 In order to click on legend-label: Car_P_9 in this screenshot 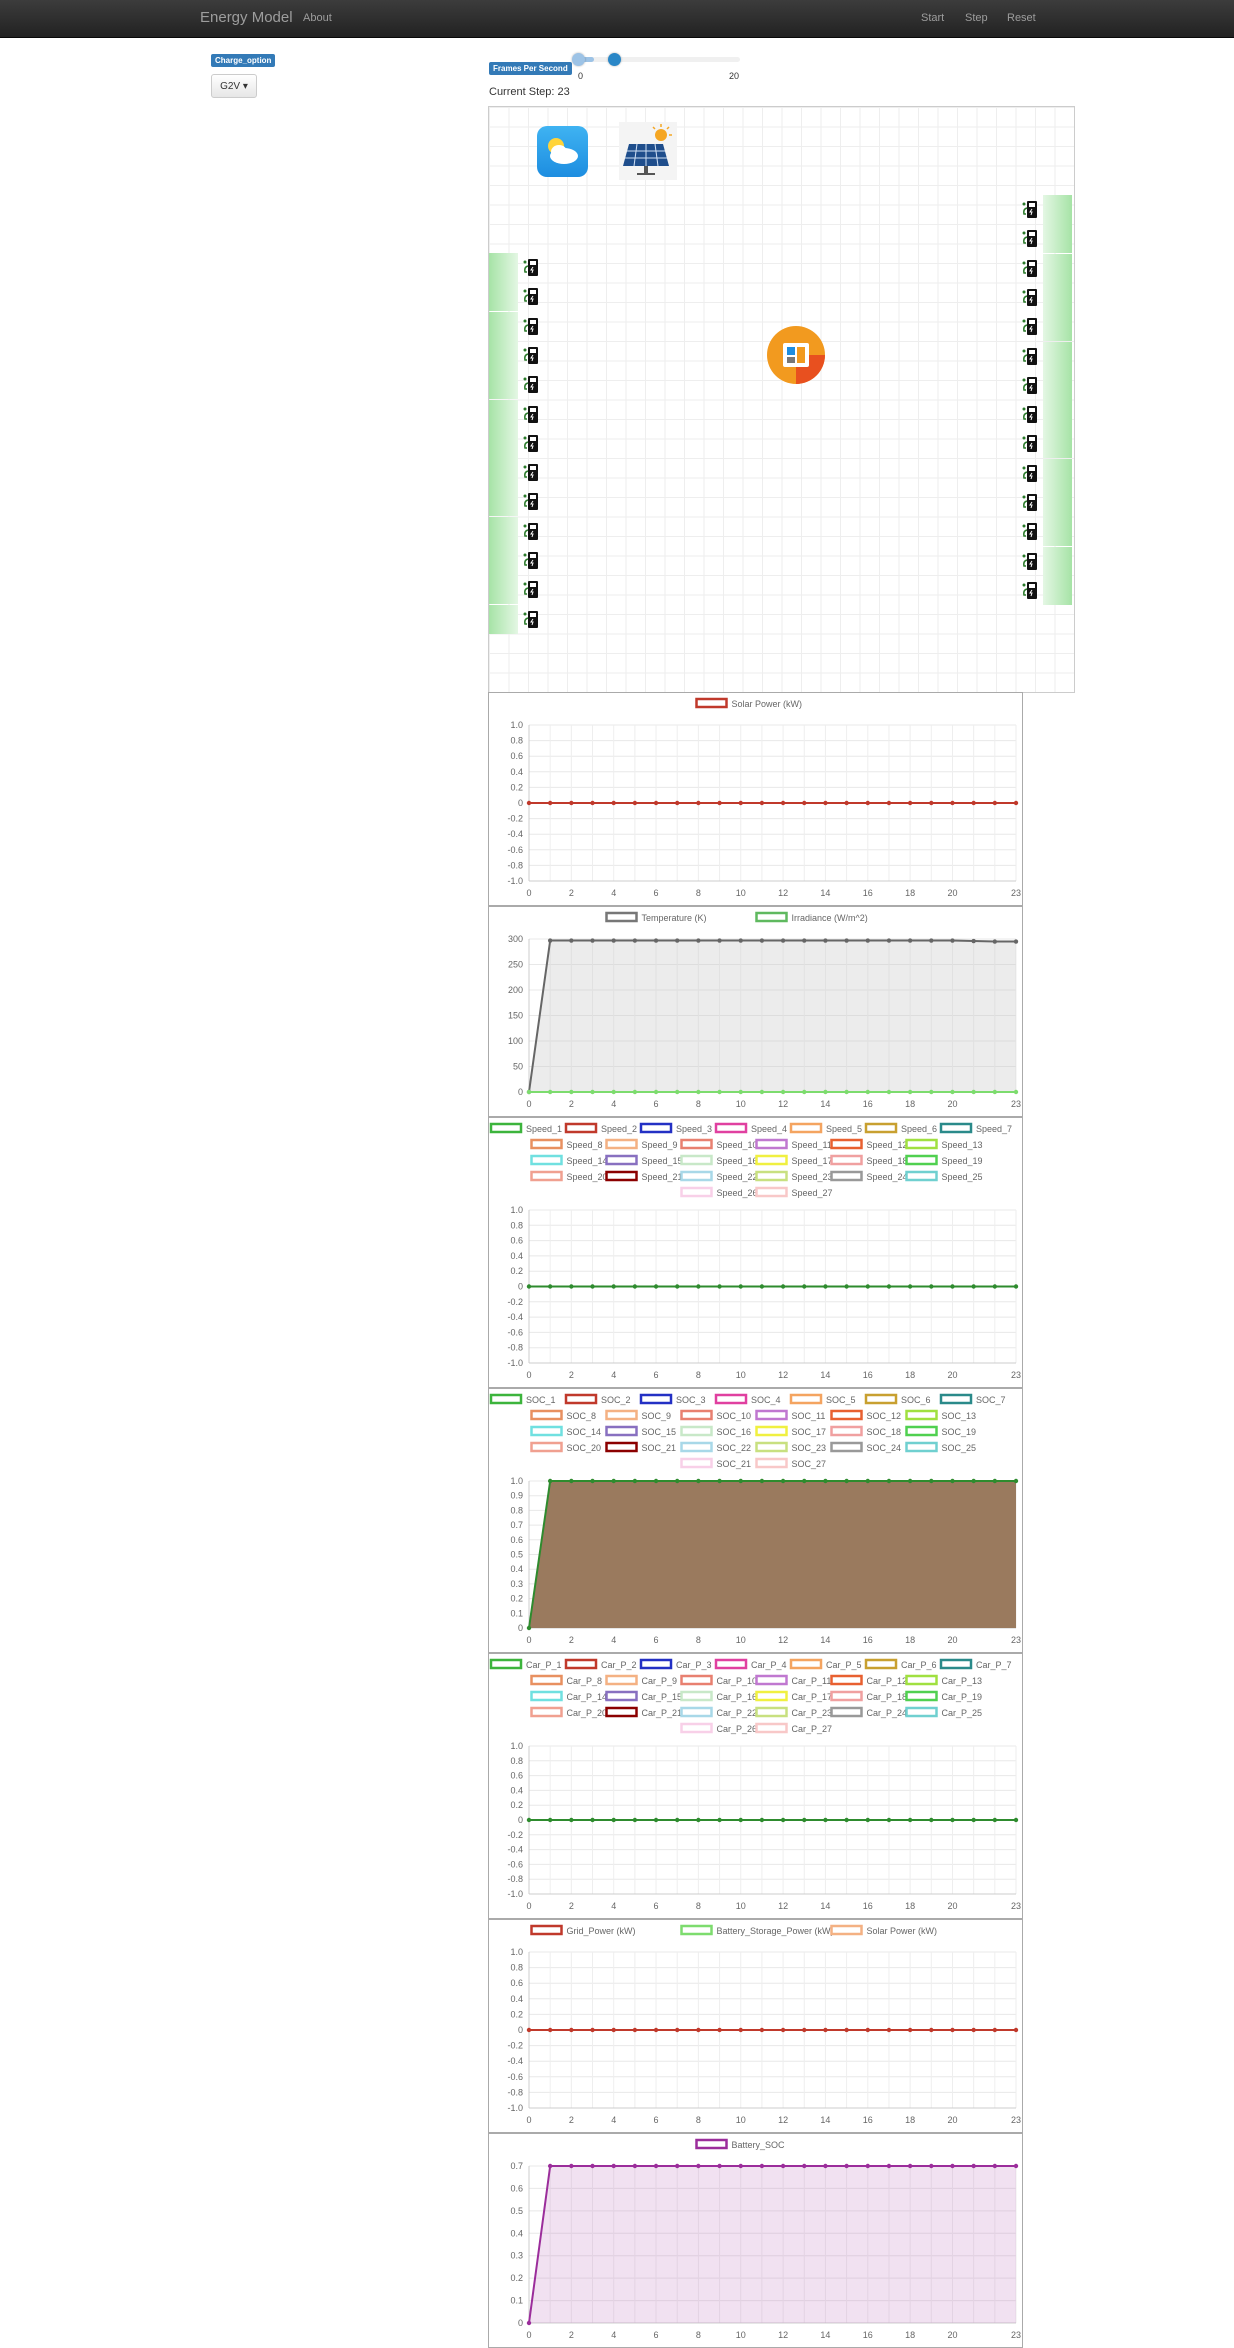, I will do `click(660, 1681)`.